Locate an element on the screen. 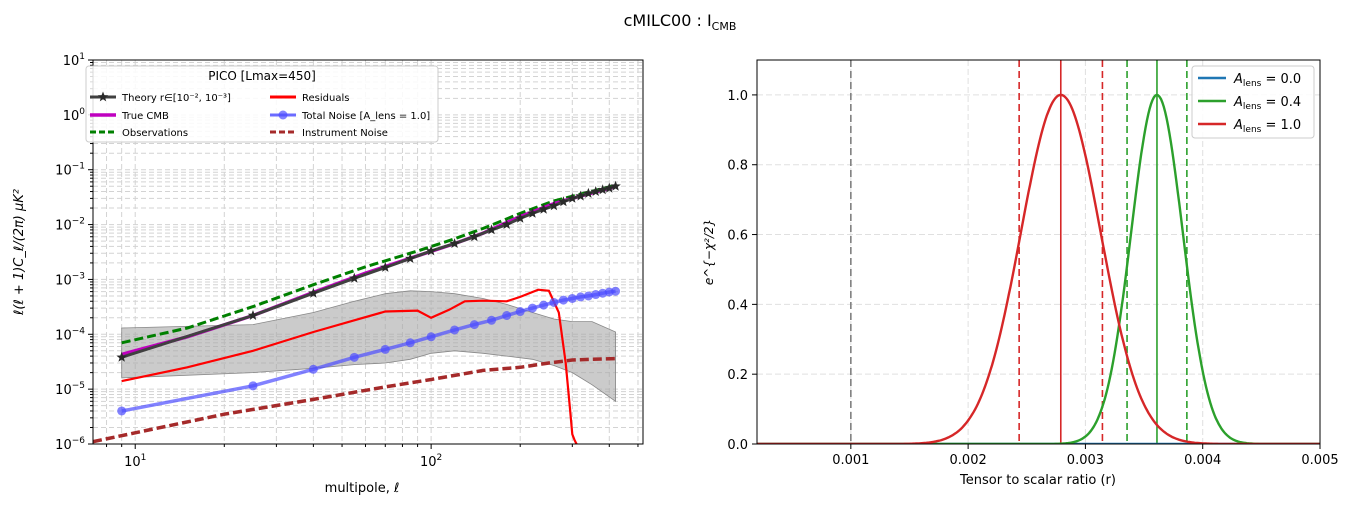 Image resolution: width=1350 pixels, height=510 pixels. left-ylabel: ℓ(ℓ + 1)C_ℓ/(2π) μK² is located at coordinates (19, 252).